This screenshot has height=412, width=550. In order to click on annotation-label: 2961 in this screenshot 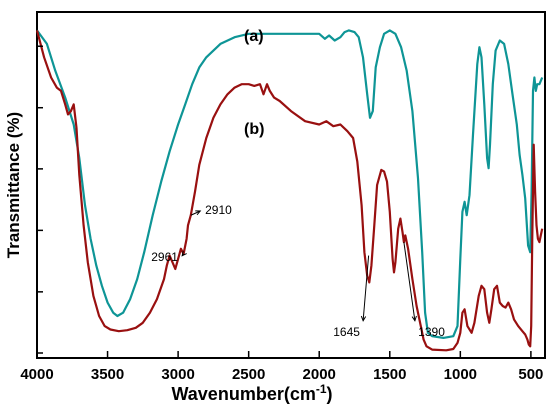, I will do `click(164, 257)`.